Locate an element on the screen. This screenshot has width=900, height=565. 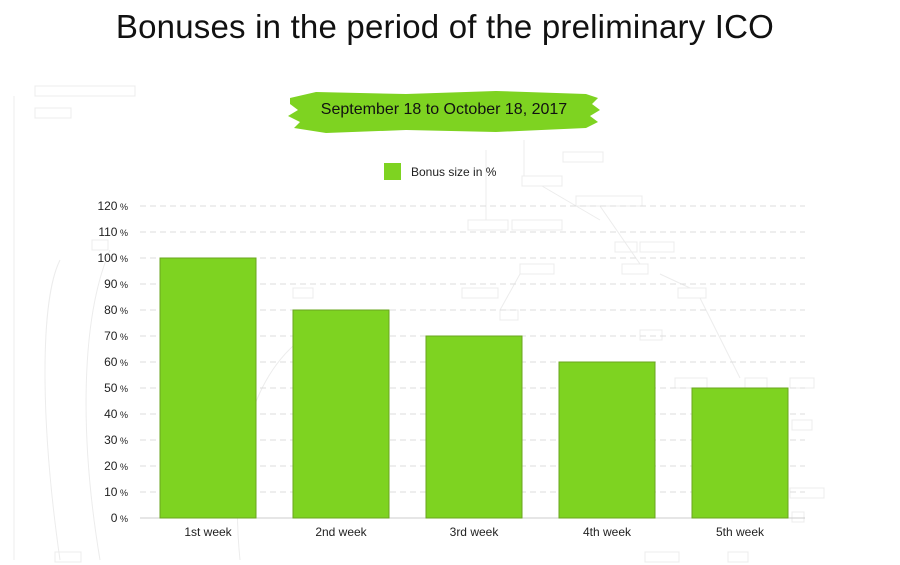
y-tick-label: 90 % is located at coordinates (116, 284).